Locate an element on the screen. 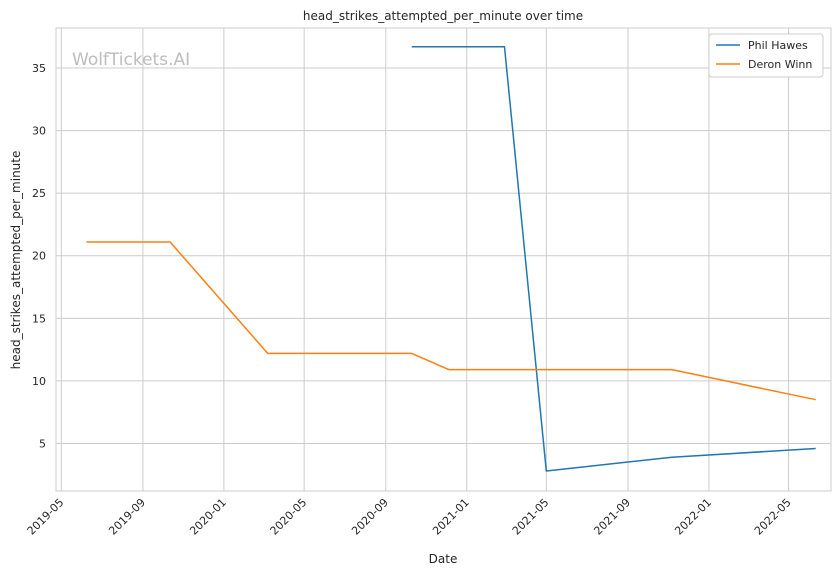 This screenshot has width=840, height=575. watermark: WolfTickets.AI is located at coordinates (131, 60).